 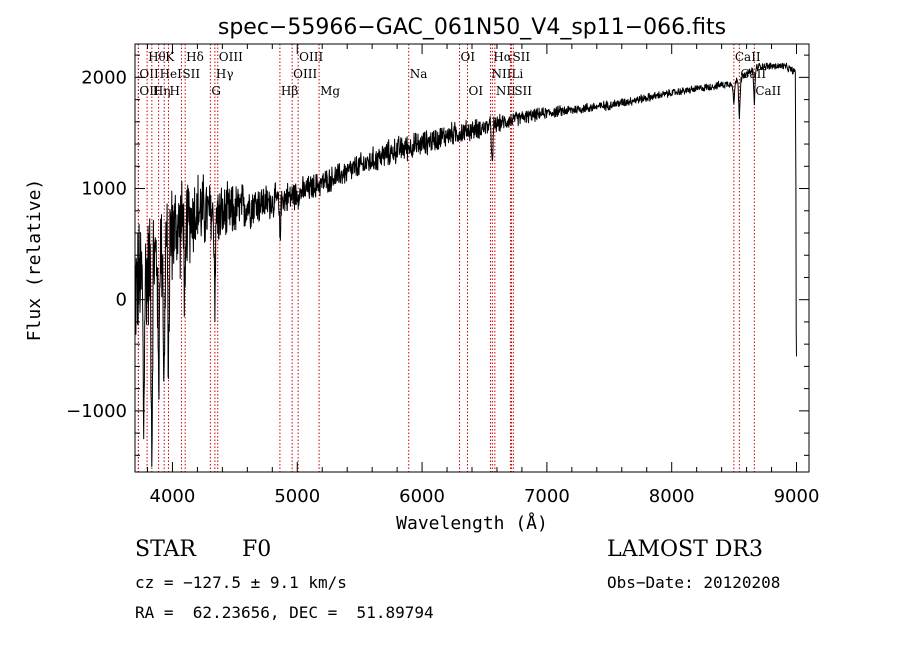 I want to click on y-tick-label: −1000, so click(x=96, y=411).